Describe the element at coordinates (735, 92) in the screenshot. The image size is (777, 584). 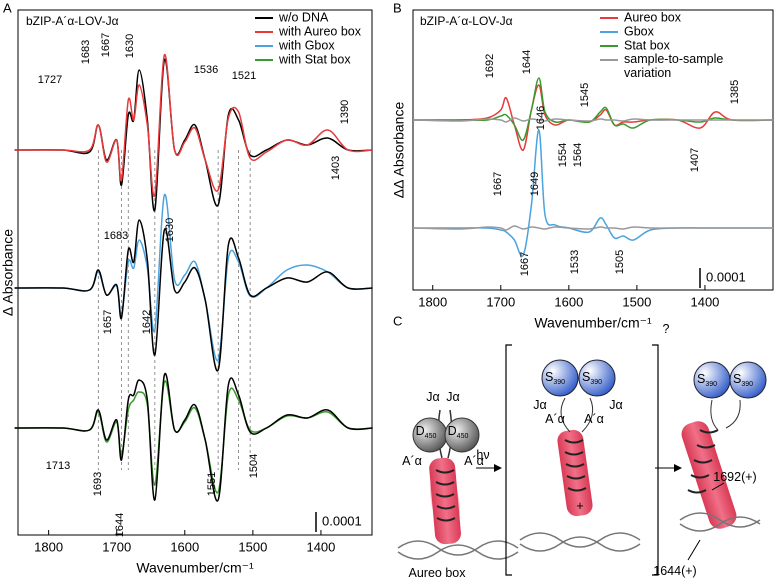
I see `peak-label: 1385` at that location.